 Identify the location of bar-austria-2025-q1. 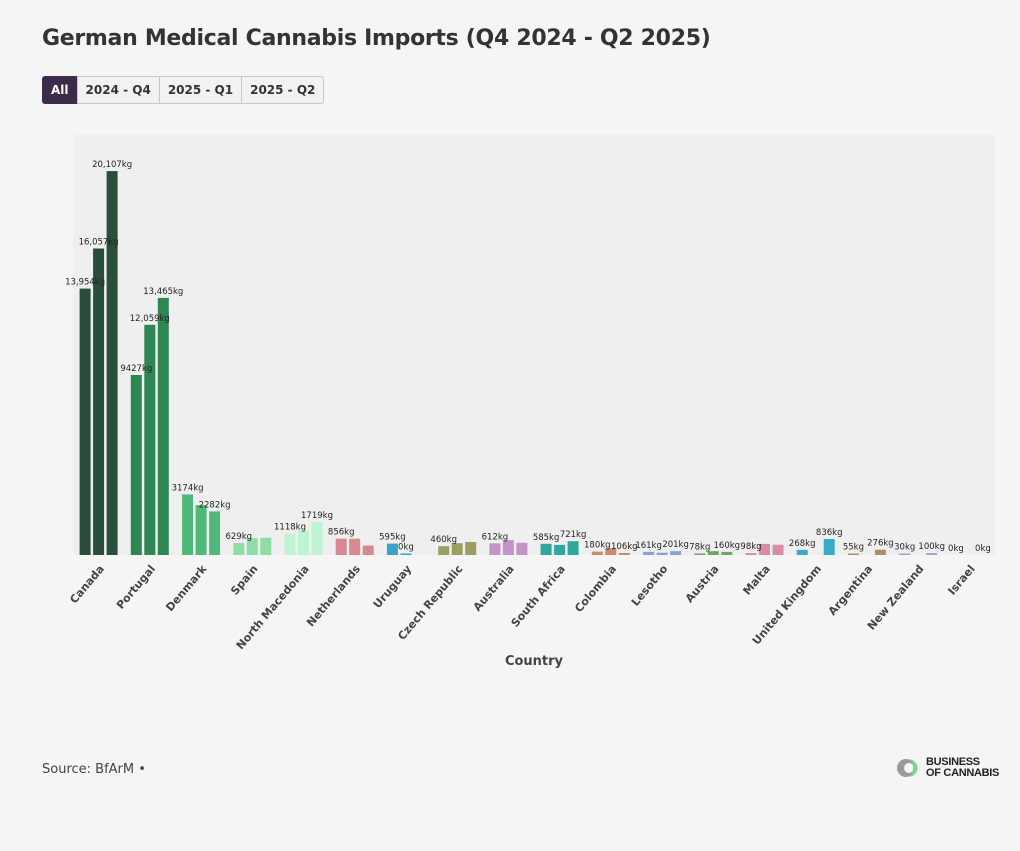
(713, 553).